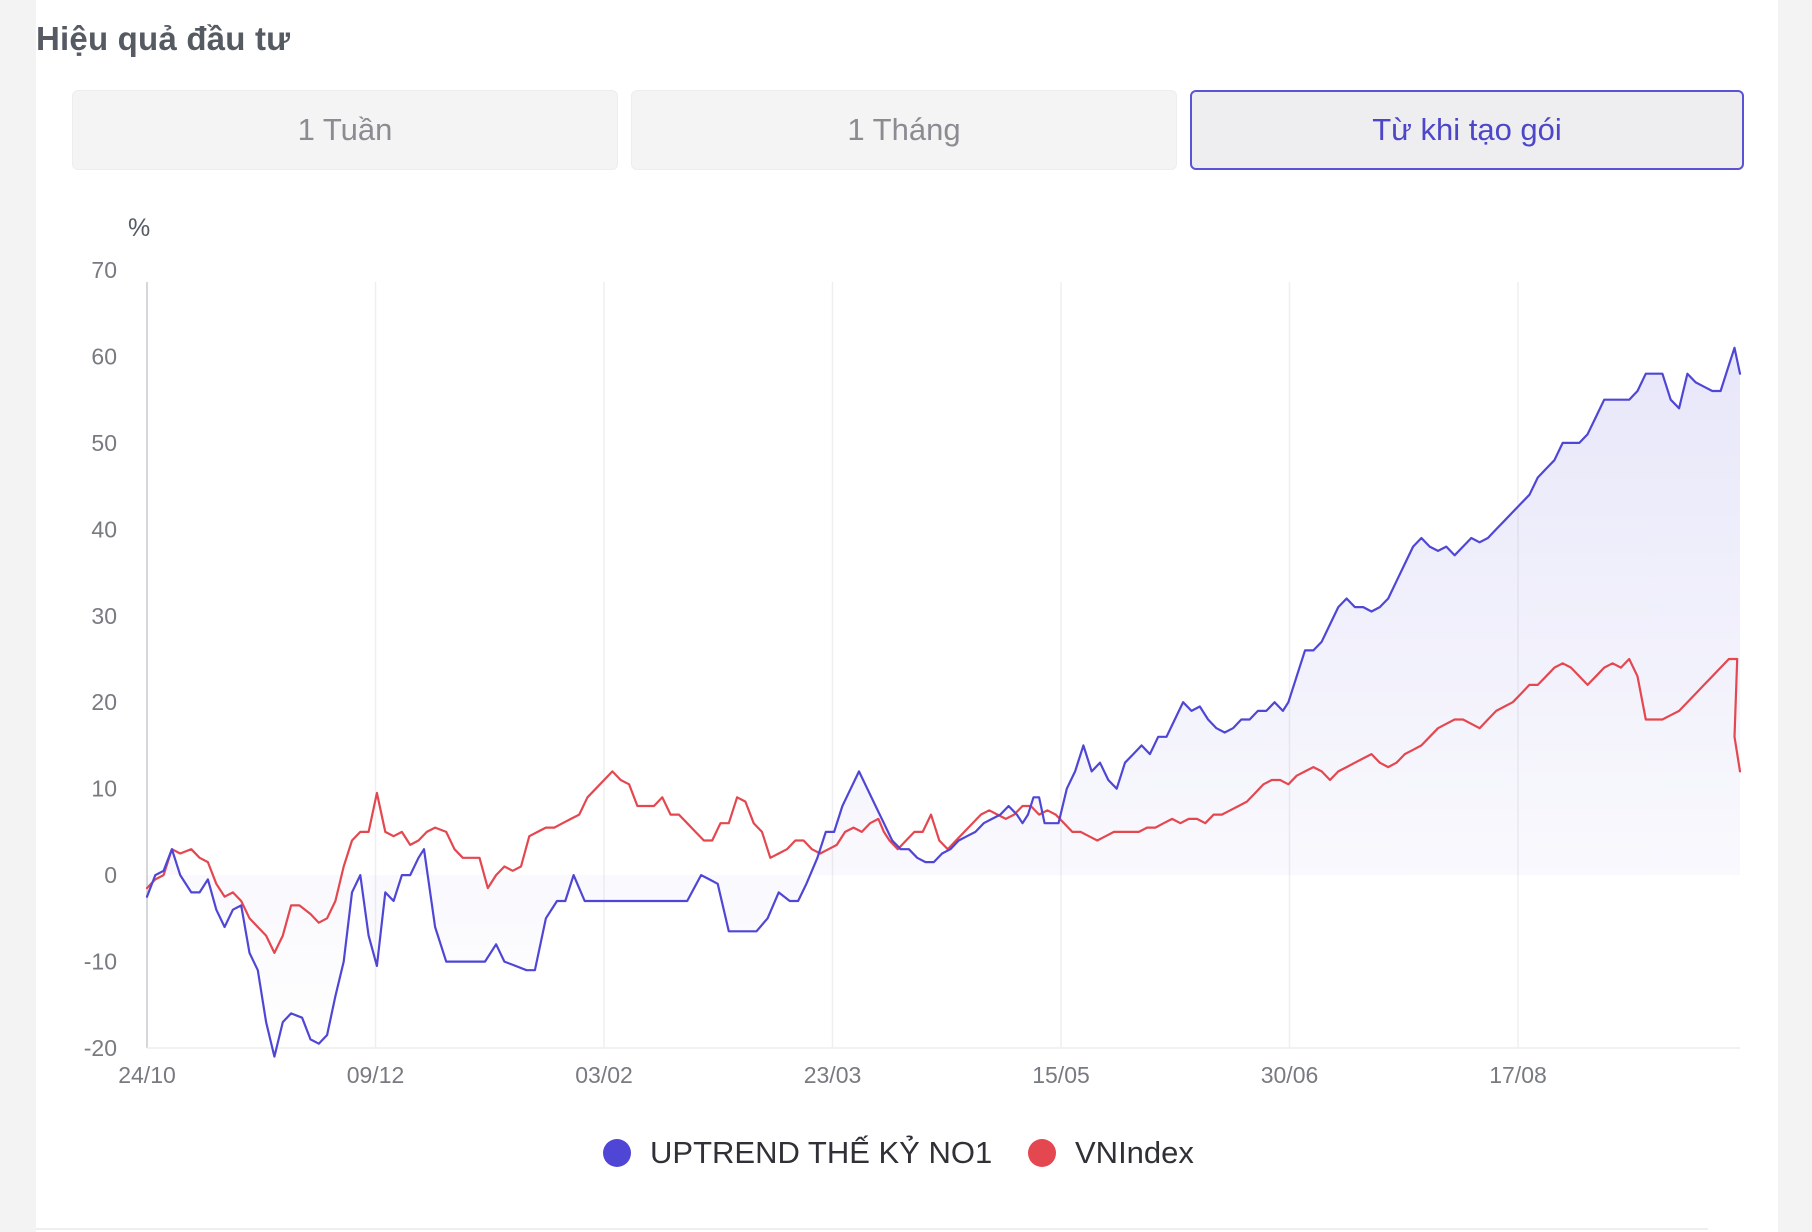 The image size is (1812, 1232). I want to click on y-tick-label: -20, so click(100, 1048).